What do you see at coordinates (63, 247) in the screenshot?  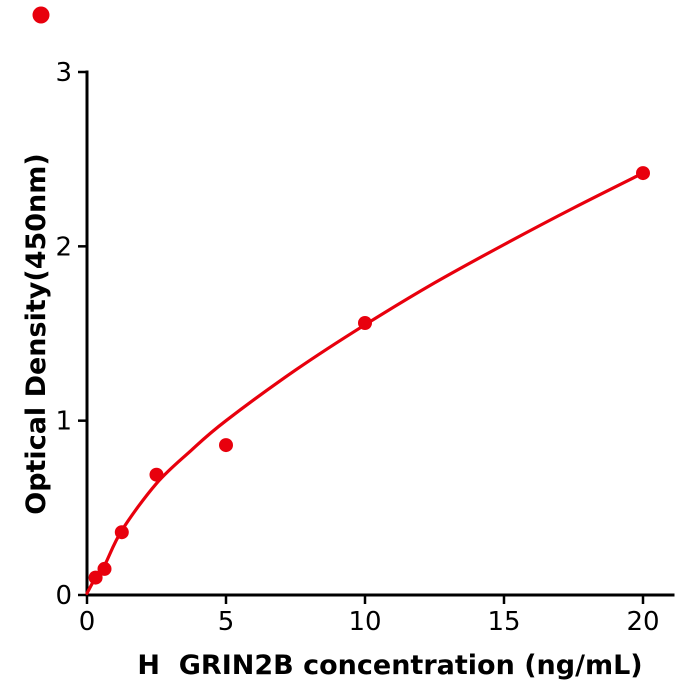 I see `y-tick-label: 2` at bounding box center [63, 247].